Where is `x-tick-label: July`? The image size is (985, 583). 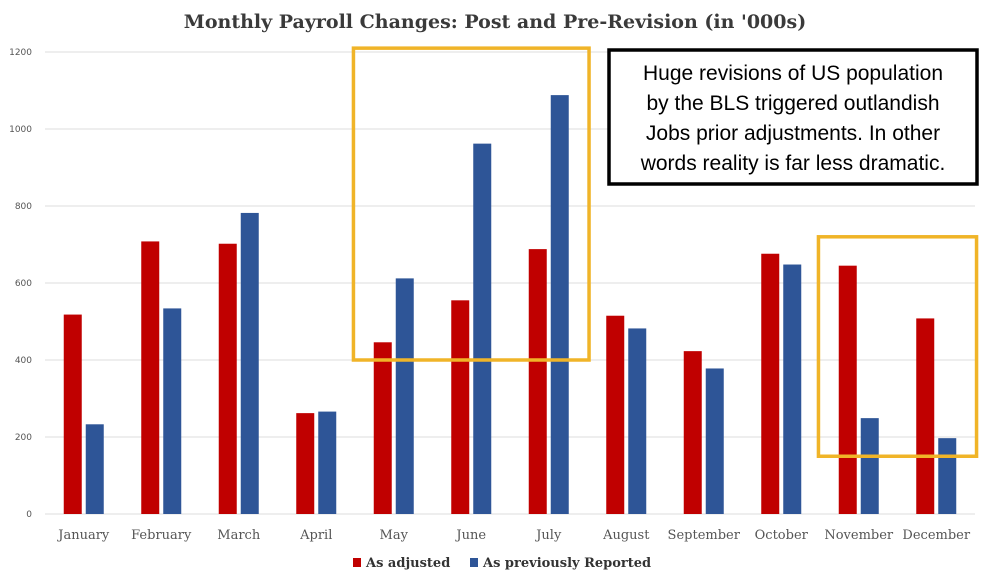 x-tick-label: July is located at coordinates (548, 535).